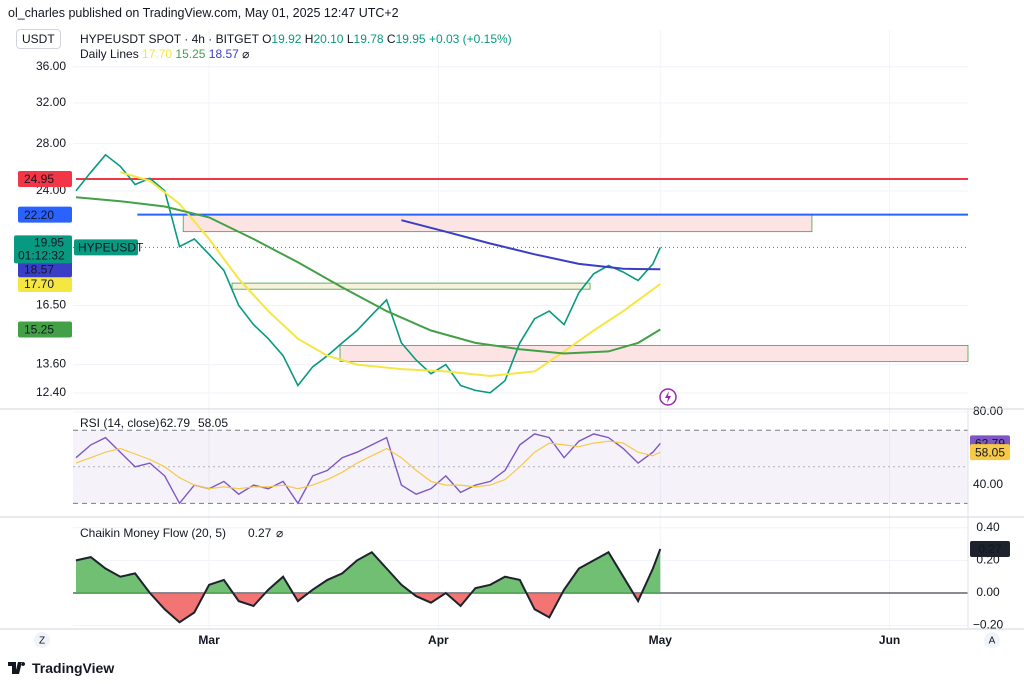  What do you see at coordinates (391, 39) in the screenshot?
I see `ohlc-key: C` at bounding box center [391, 39].